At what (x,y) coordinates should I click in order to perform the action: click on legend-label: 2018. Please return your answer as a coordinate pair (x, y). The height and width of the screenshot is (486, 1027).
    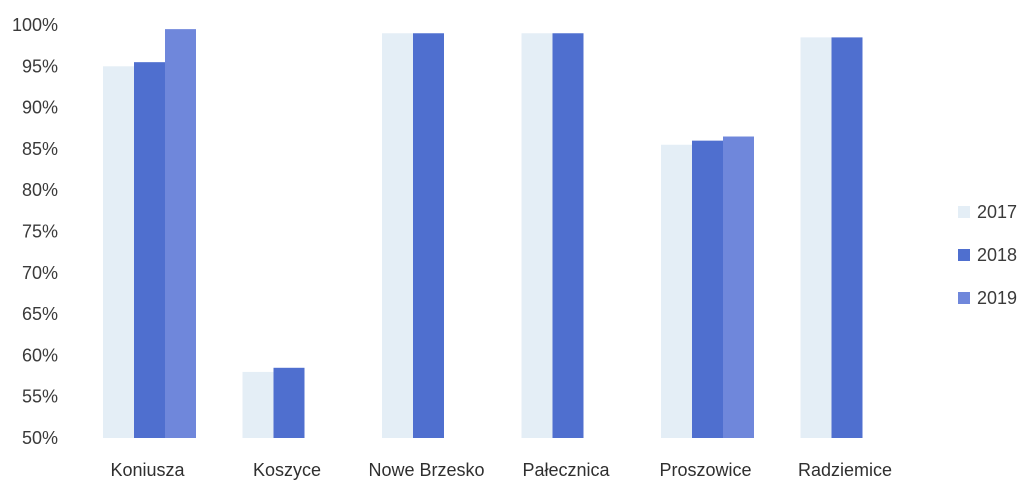
    Looking at the image, I should click on (997, 255).